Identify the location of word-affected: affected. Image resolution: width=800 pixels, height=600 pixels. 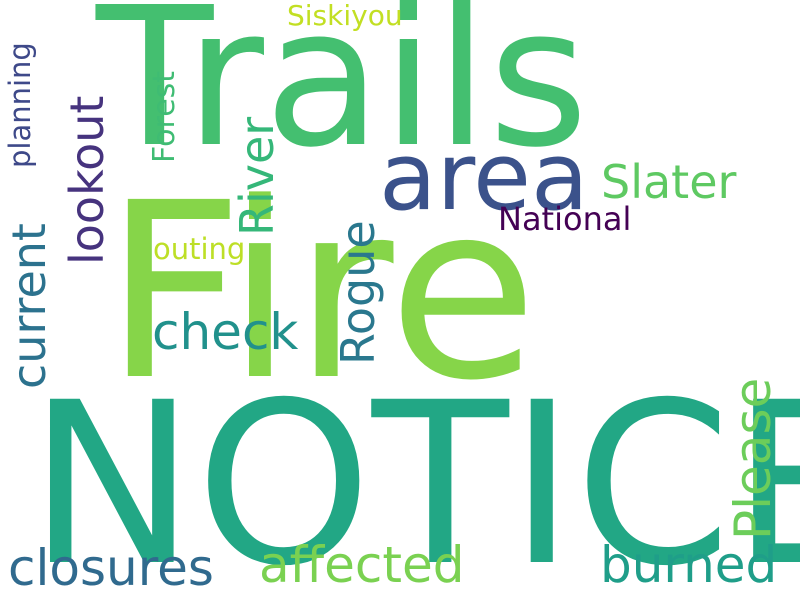
(362, 565).